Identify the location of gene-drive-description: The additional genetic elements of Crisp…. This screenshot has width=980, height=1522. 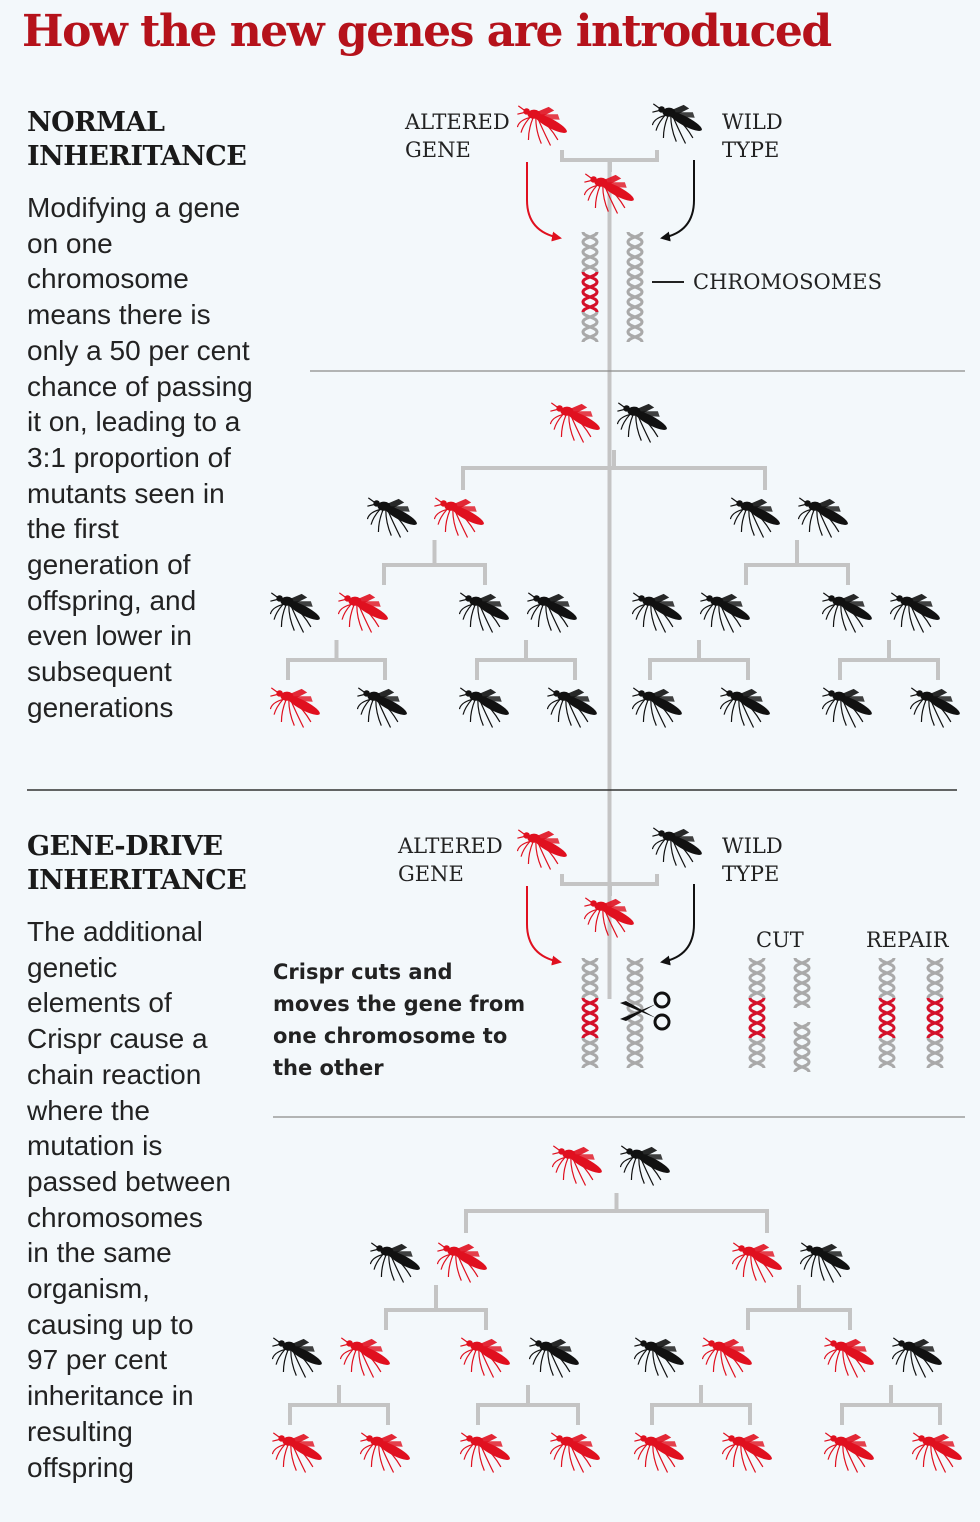
(129, 1199).